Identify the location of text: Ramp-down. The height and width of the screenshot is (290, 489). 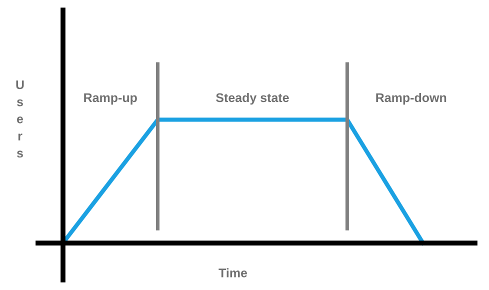
(411, 98).